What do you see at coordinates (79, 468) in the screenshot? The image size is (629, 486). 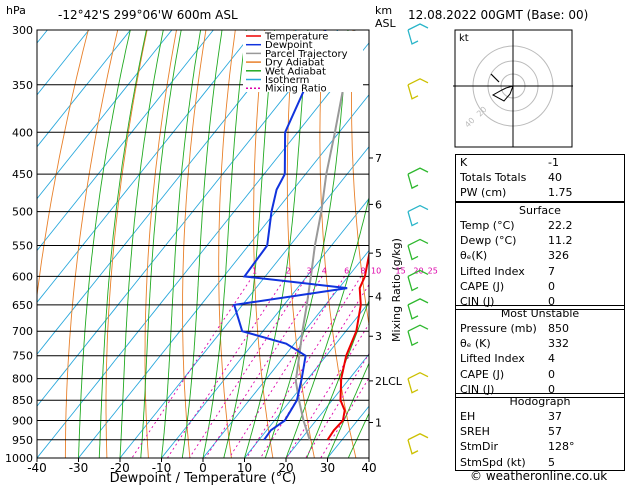 I see `temp-tick-label: -30` at bounding box center [79, 468].